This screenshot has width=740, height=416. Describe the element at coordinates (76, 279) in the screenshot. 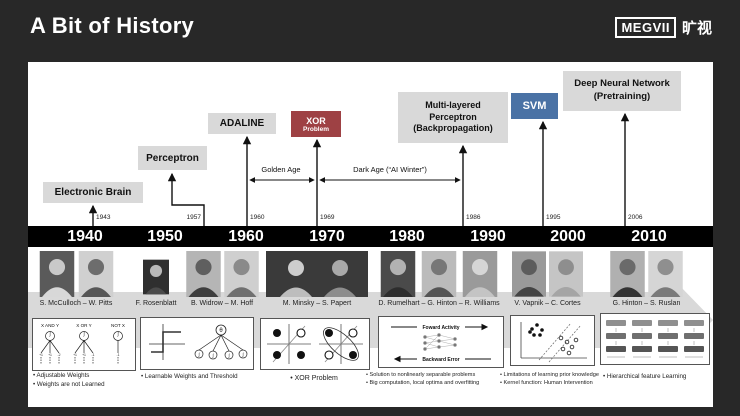

I see `people-group-mcculloch-pitts: S. McCulloch – W. Pitts` at that location.